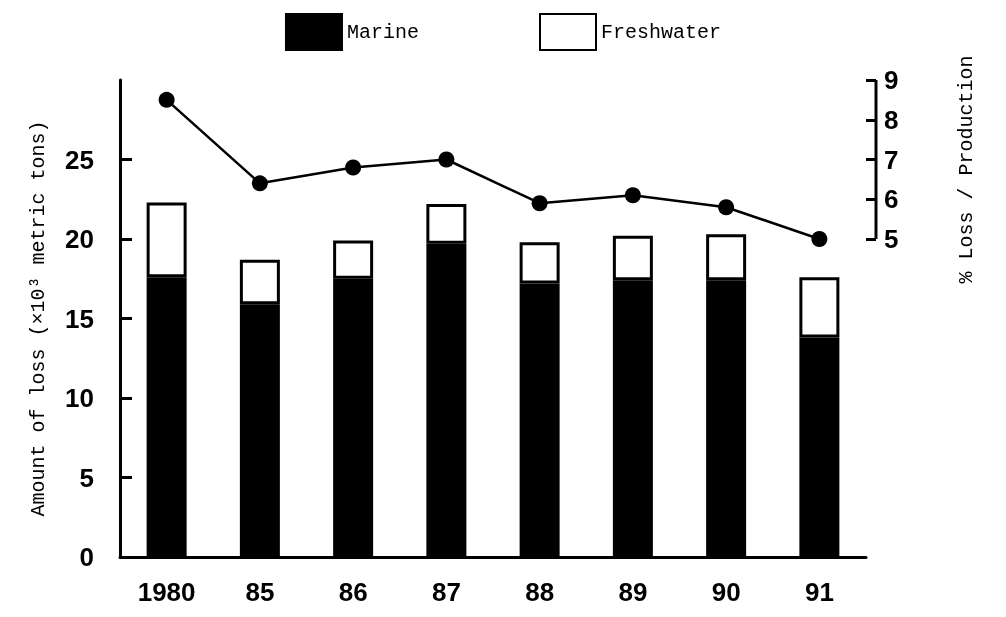  What do you see at coordinates (540, 592) in the screenshot?
I see `x-tick-label: 88` at bounding box center [540, 592].